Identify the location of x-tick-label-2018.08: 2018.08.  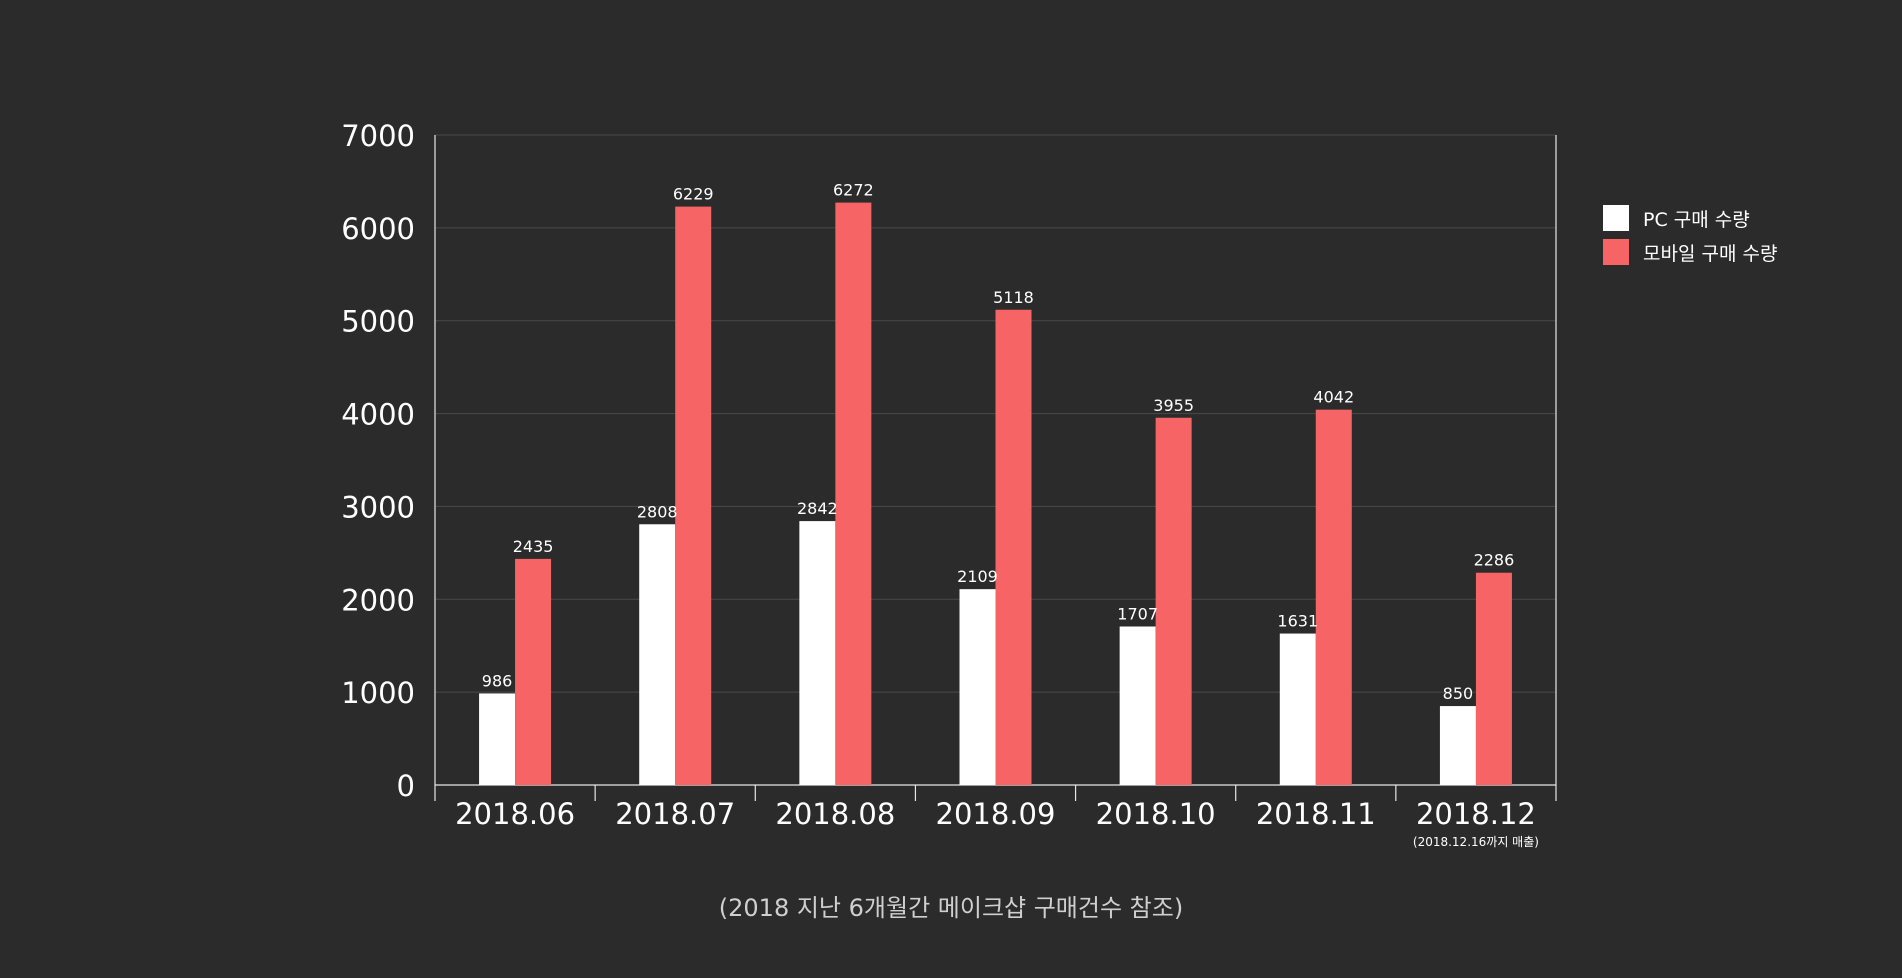
(835, 814).